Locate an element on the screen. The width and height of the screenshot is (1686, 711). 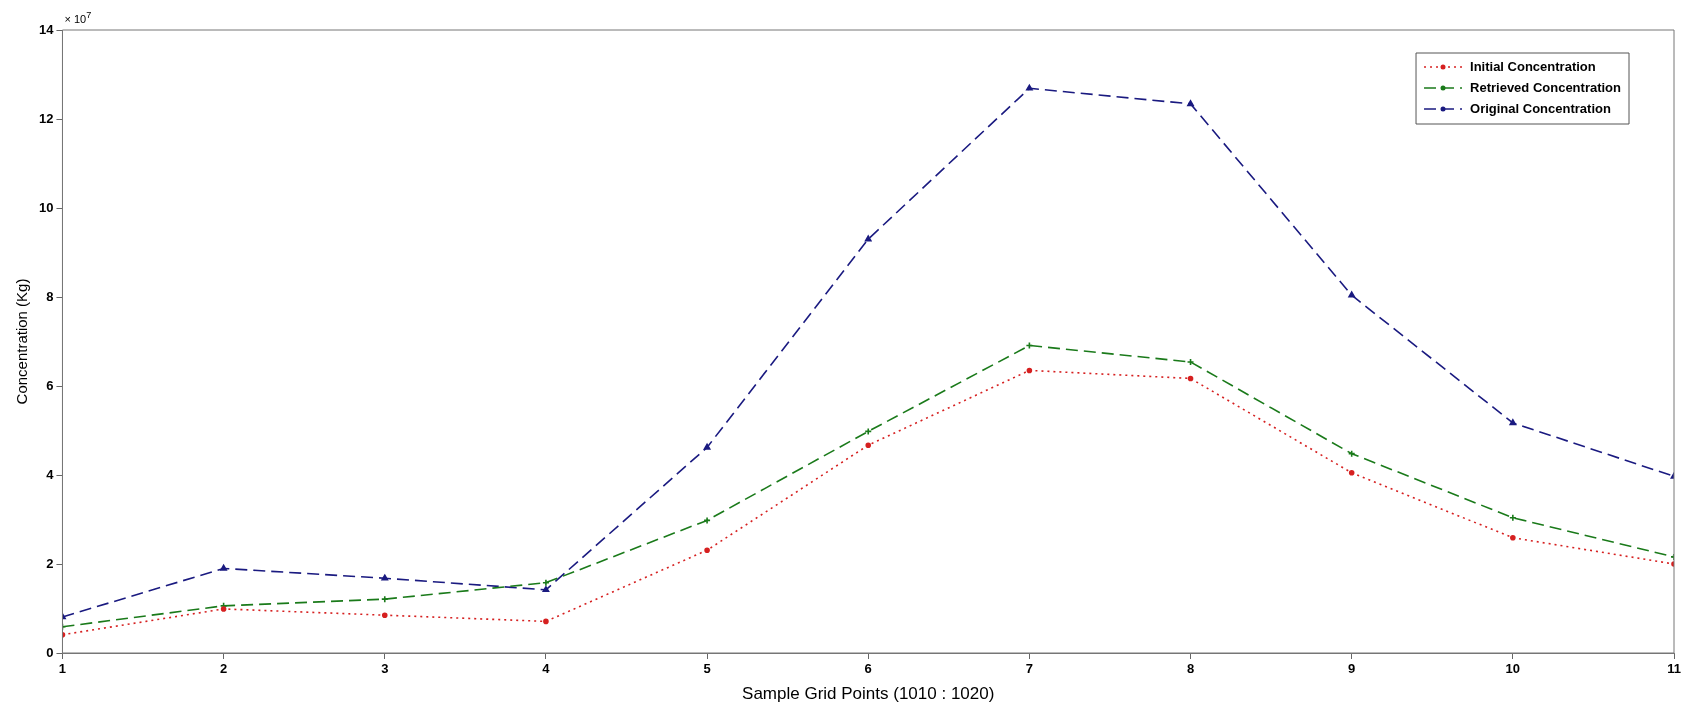
y-tick-label: 2 is located at coordinates (50, 563).